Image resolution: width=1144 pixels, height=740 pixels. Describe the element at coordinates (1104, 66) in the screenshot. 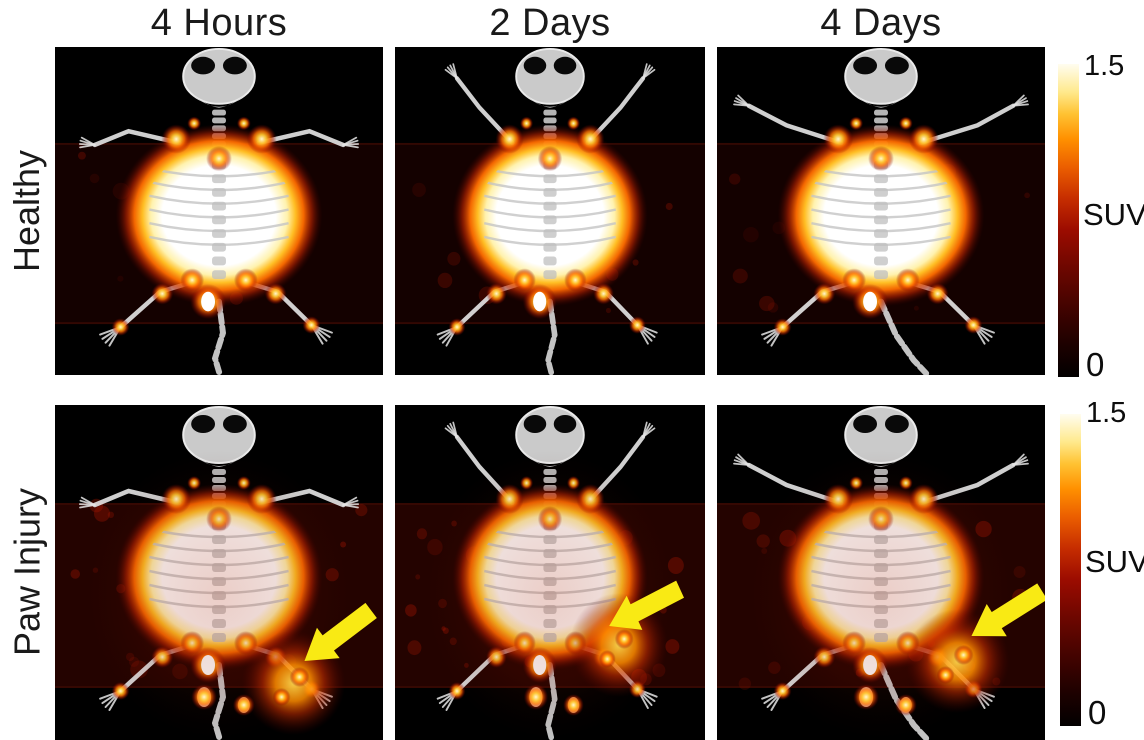

I see `colorbar-max-label-healthy: 1.5` at that location.